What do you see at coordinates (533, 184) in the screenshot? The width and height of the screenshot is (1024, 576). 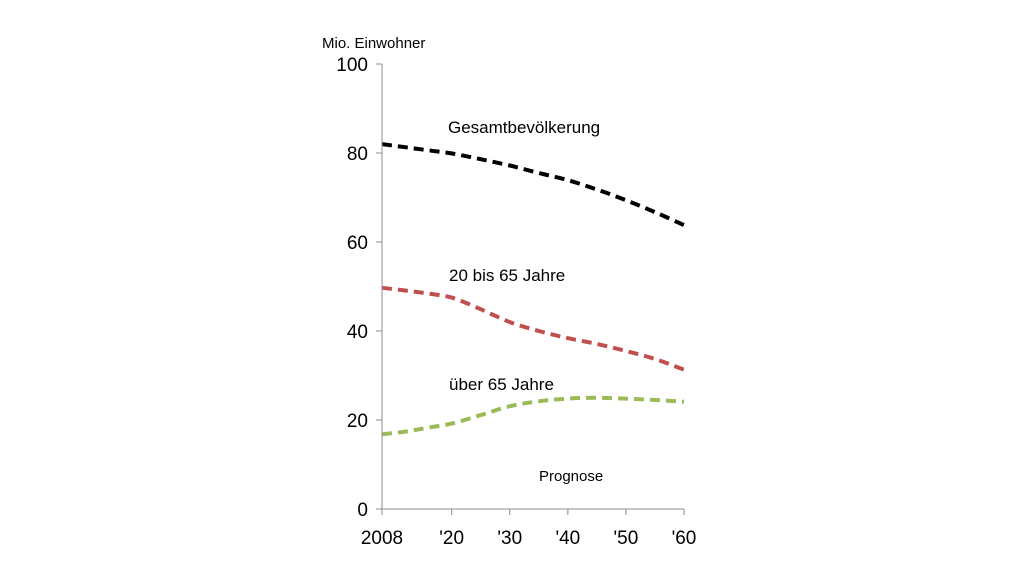 I see `series-line-gesamtbevoelkerung` at bounding box center [533, 184].